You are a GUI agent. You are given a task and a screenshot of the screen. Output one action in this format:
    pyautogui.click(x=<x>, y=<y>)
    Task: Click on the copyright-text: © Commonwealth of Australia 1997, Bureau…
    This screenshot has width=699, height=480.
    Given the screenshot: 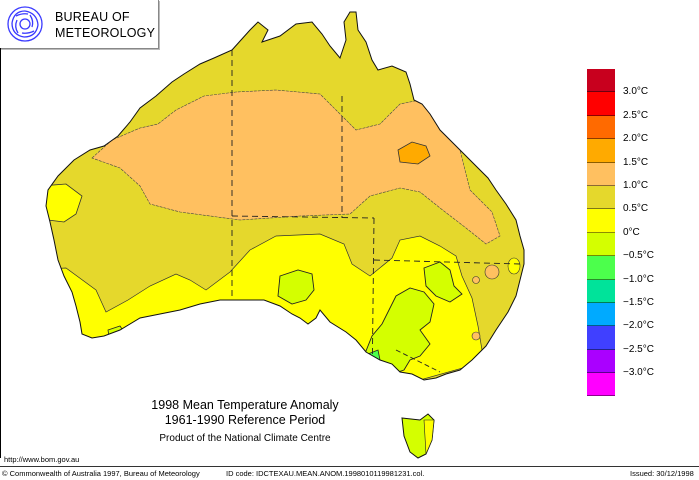 What is the action you would take?
    pyautogui.click(x=101, y=473)
    